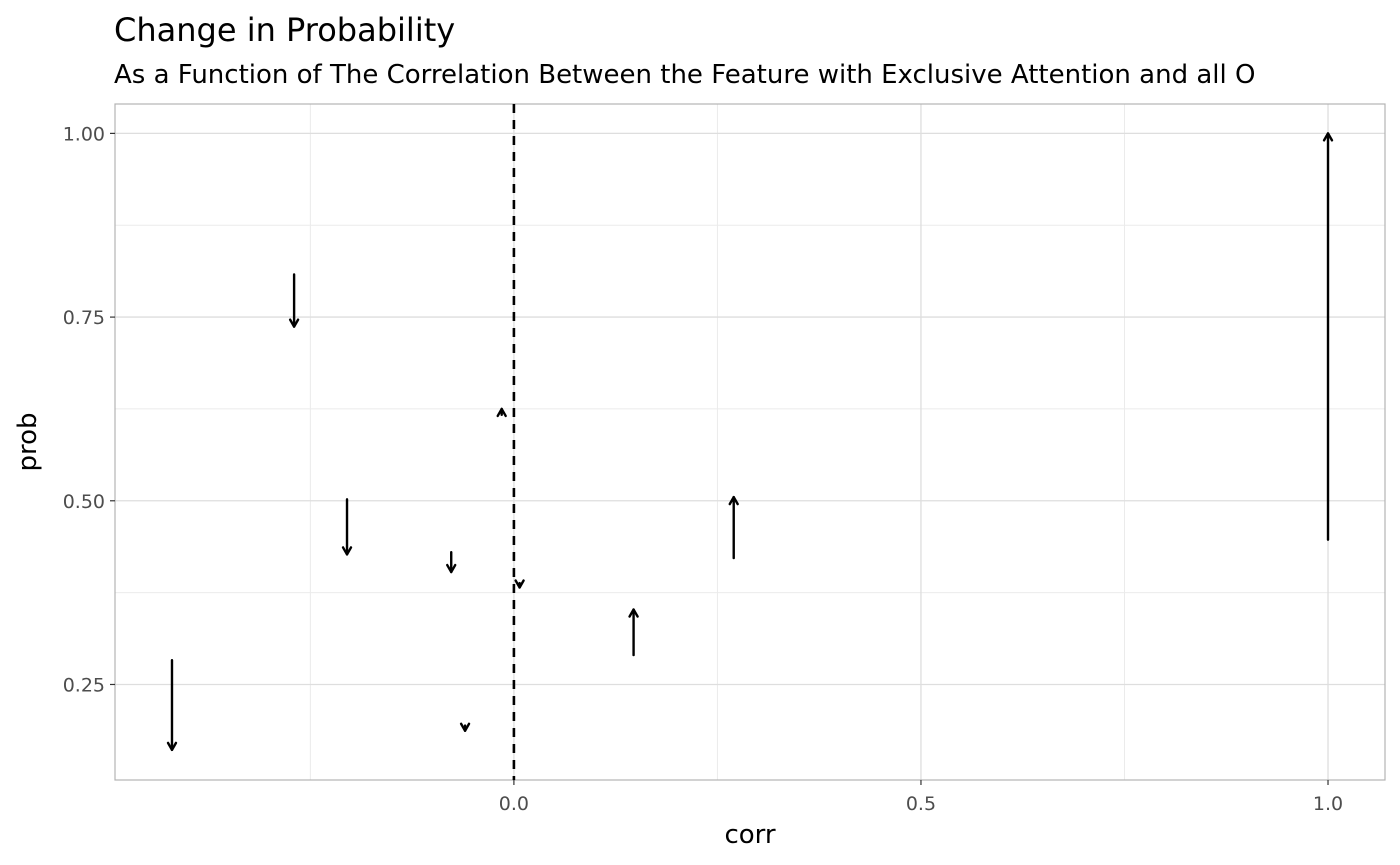  Describe the element at coordinates (28, 441) in the screenshot. I see `y-axis-title: prob` at that location.